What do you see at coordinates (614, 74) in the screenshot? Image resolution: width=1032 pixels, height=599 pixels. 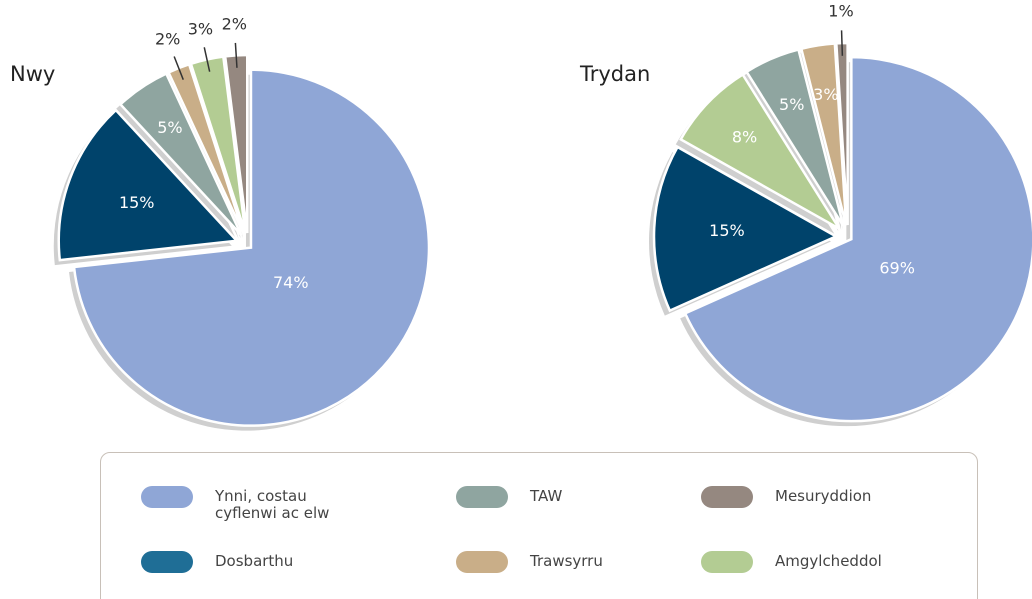 I see `chart-title: Trydan` at bounding box center [614, 74].